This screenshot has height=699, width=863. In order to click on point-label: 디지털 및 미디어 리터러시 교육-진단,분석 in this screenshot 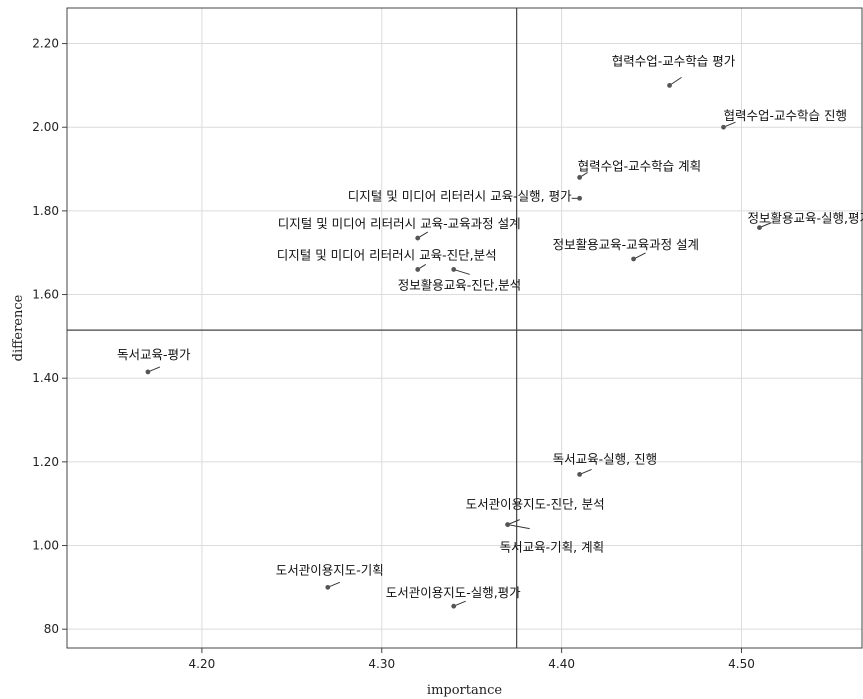, I will do `click(387, 254)`.